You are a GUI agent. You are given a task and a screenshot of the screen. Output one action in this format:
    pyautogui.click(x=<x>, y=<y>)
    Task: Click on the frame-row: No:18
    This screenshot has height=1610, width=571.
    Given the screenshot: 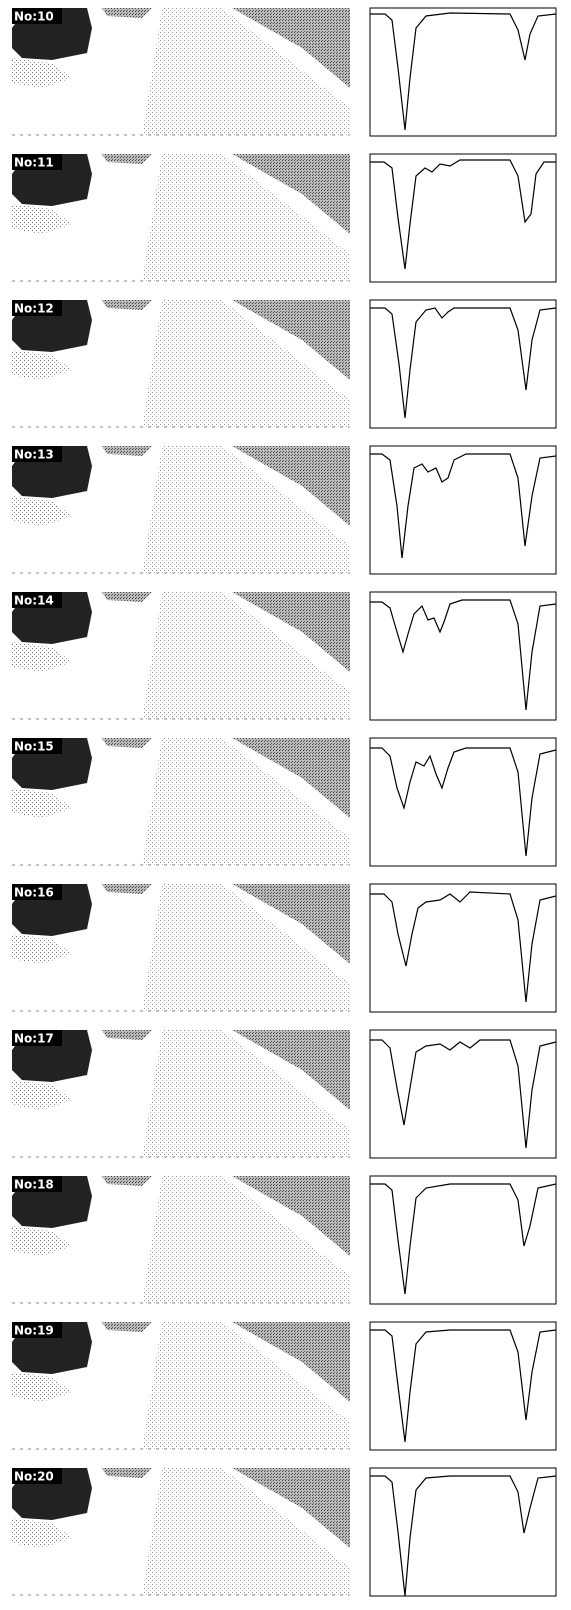 What is the action you would take?
    pyautogui.click(x=284, y=1240)
    